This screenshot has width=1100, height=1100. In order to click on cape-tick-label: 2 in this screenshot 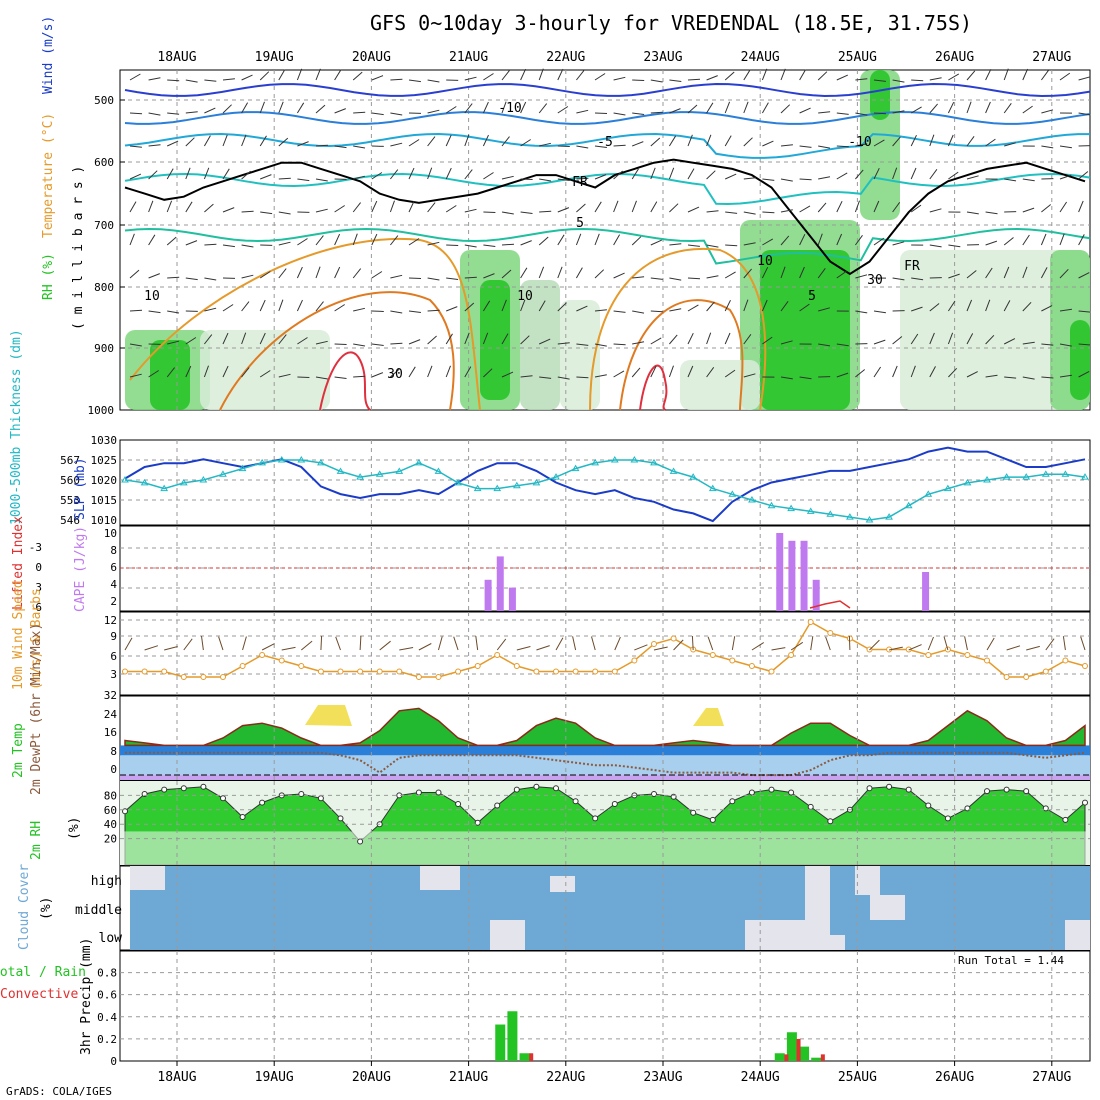, I will do `click(113, 601)`.